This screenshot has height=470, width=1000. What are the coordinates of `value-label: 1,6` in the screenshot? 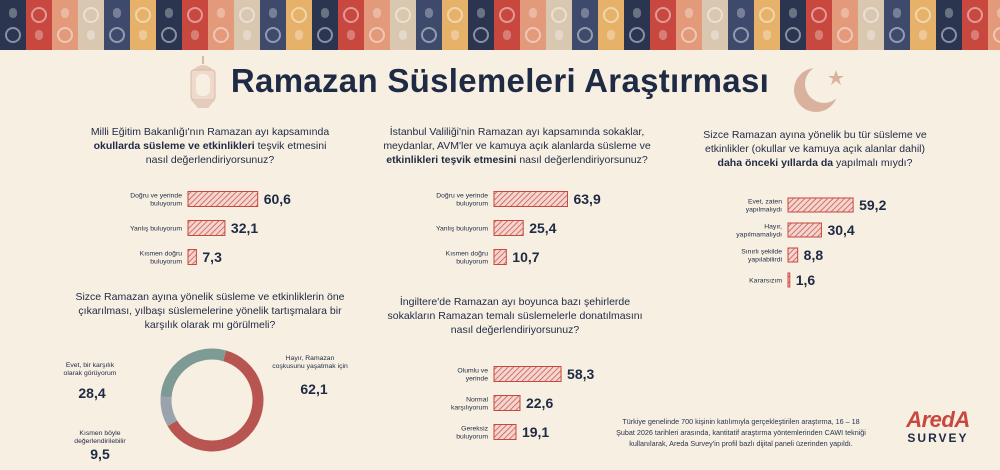 It's located at (806, 280).